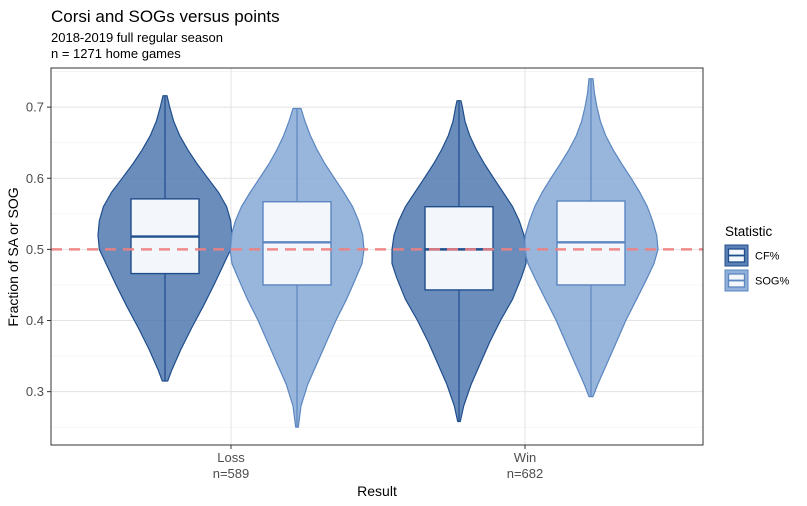 The image size is (807, 506). What do you see at coordinates (525, 457) in the screenshot?
I see `x-tick-label: Win` at bounding box center [525, 457].